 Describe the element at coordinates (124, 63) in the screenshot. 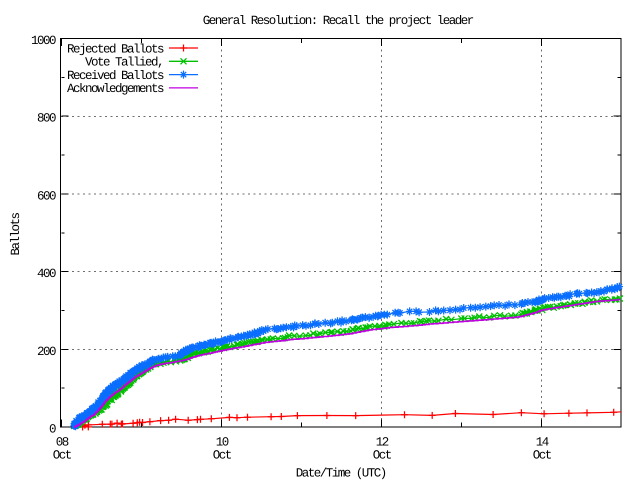

I see `svg-text: Vote Tallied,` at that location.